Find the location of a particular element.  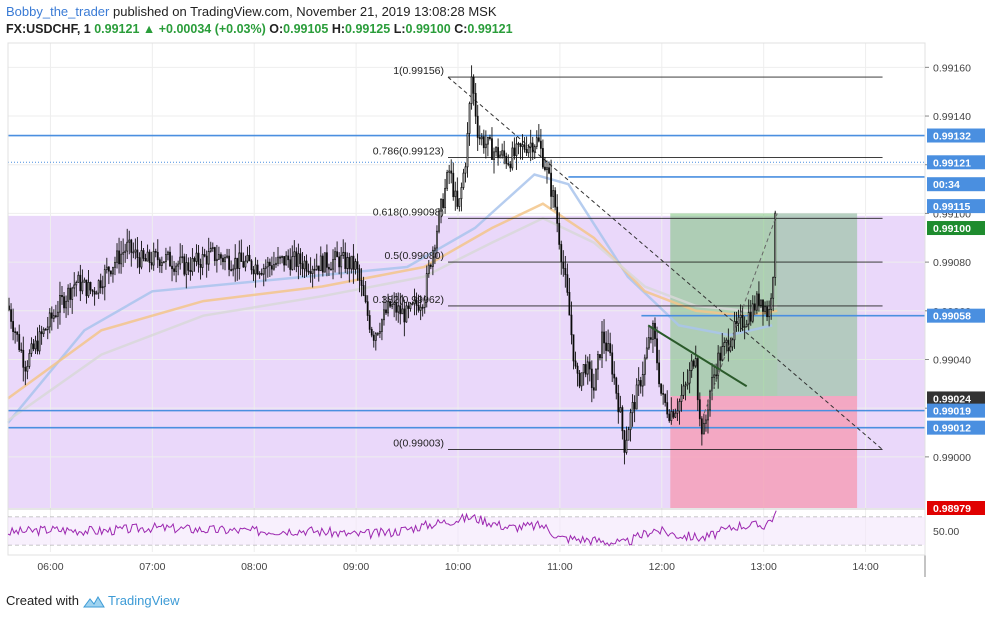

y-tick-label: 0.99040 is located at coordinates (952, 360).